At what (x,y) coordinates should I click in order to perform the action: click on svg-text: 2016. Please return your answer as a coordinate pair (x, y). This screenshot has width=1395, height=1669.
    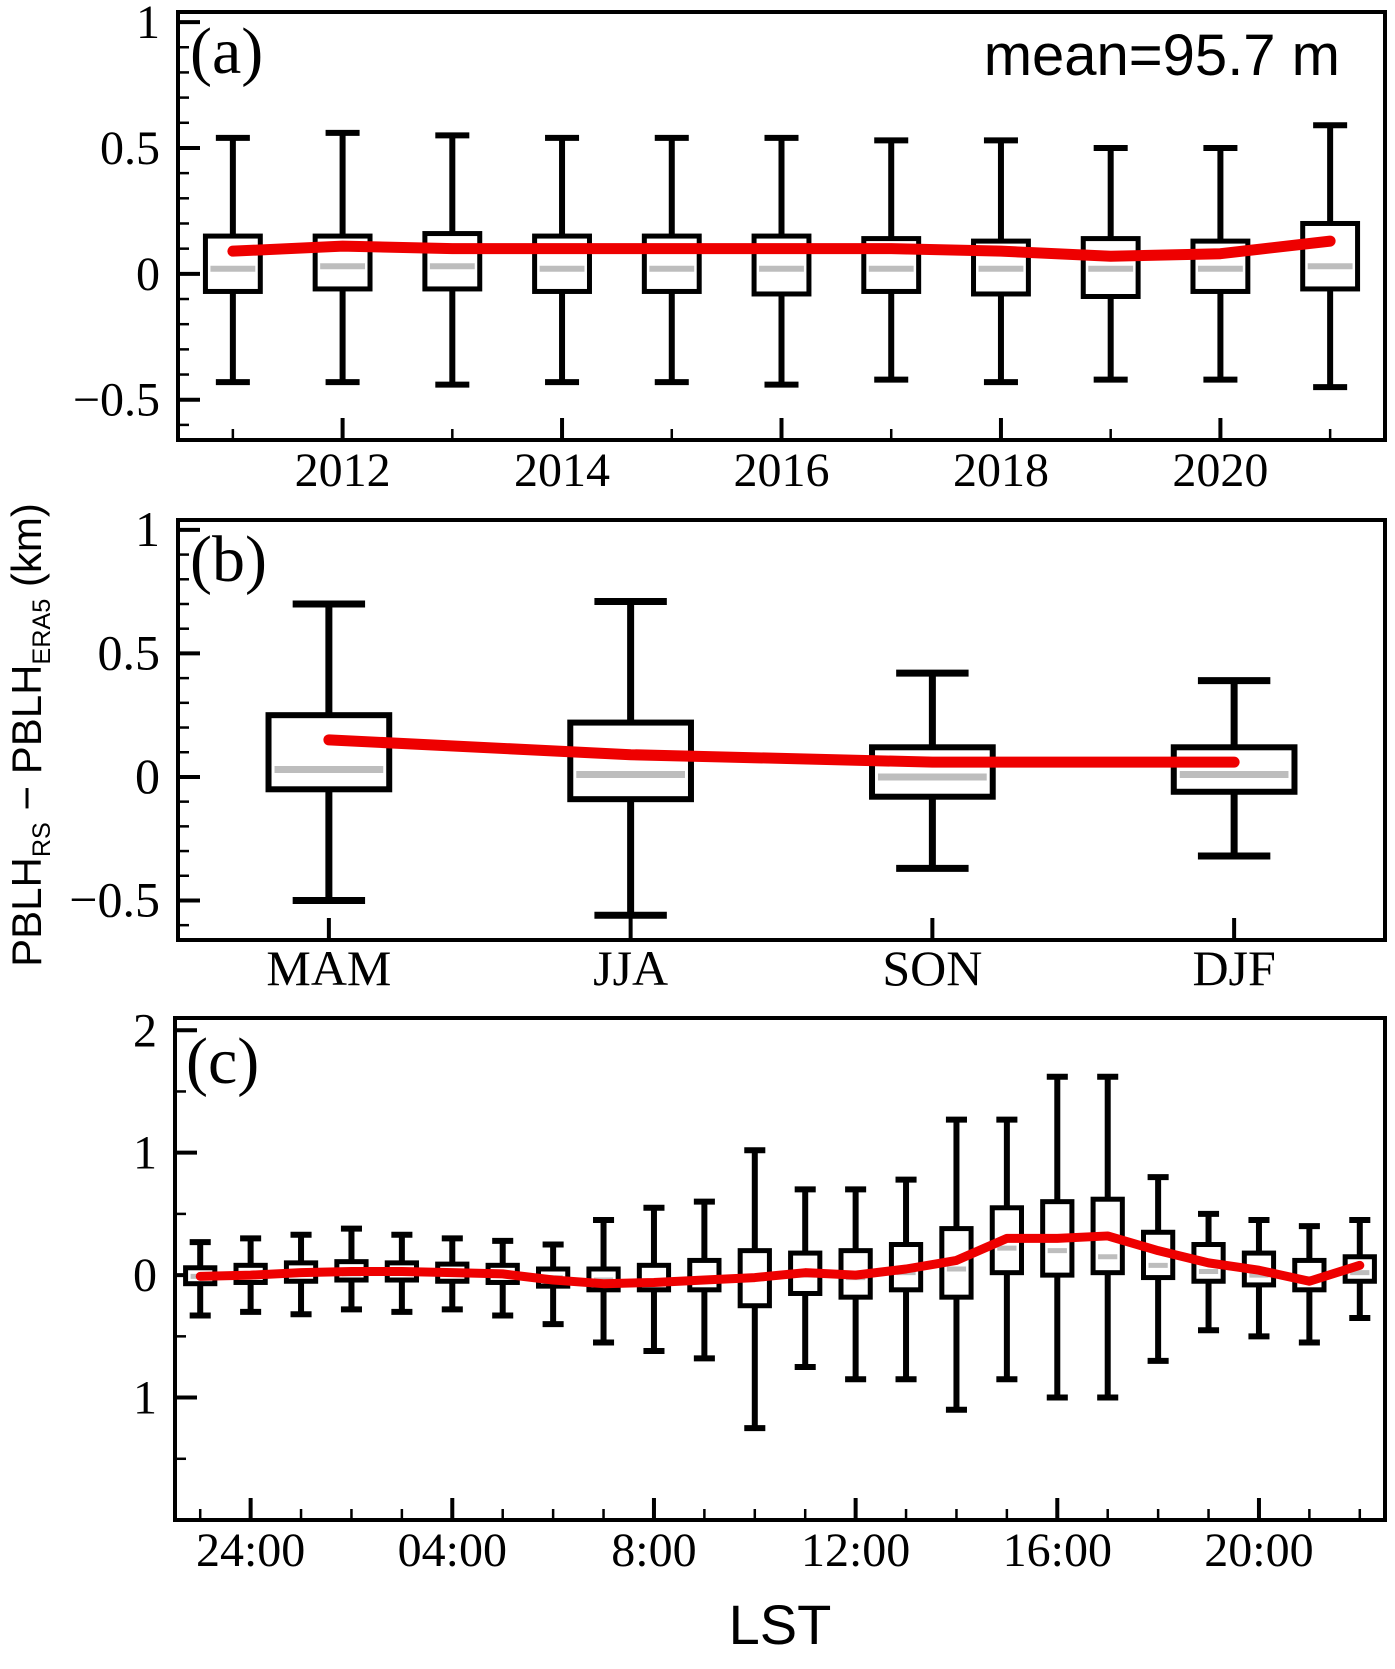
    Looking at the image, I should click on (782, 470).